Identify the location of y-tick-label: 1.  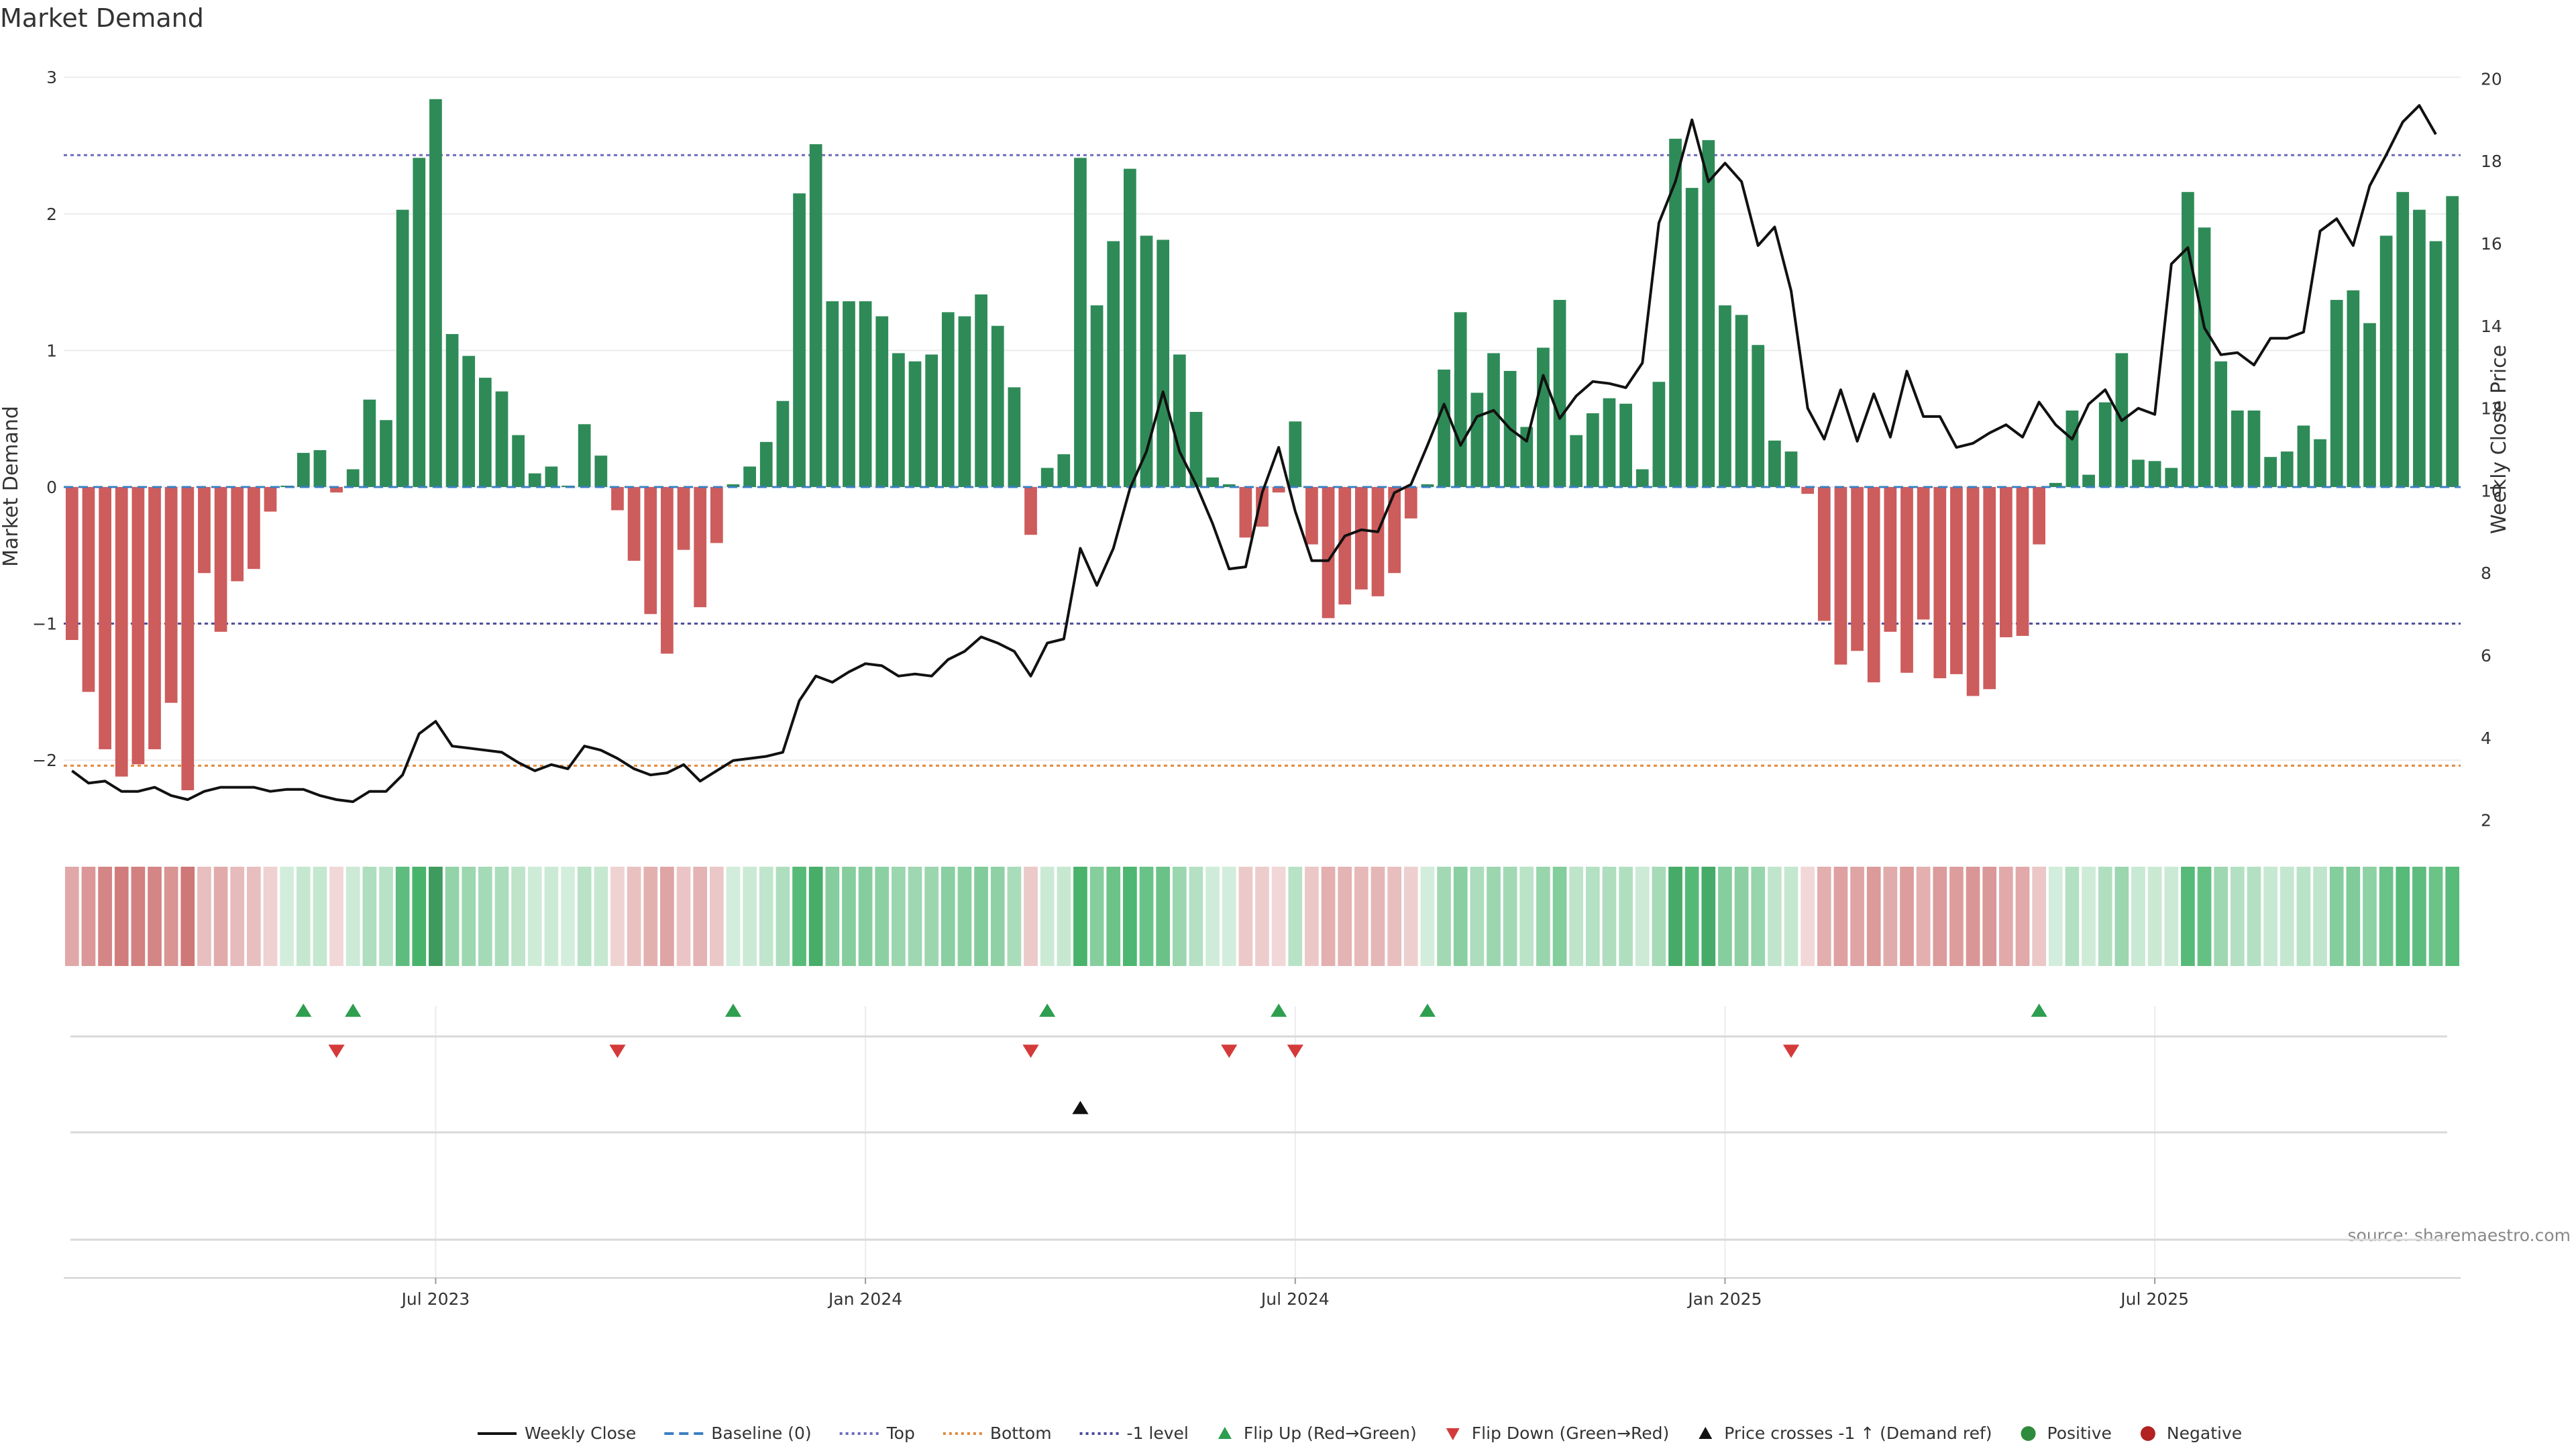
(51, 350).